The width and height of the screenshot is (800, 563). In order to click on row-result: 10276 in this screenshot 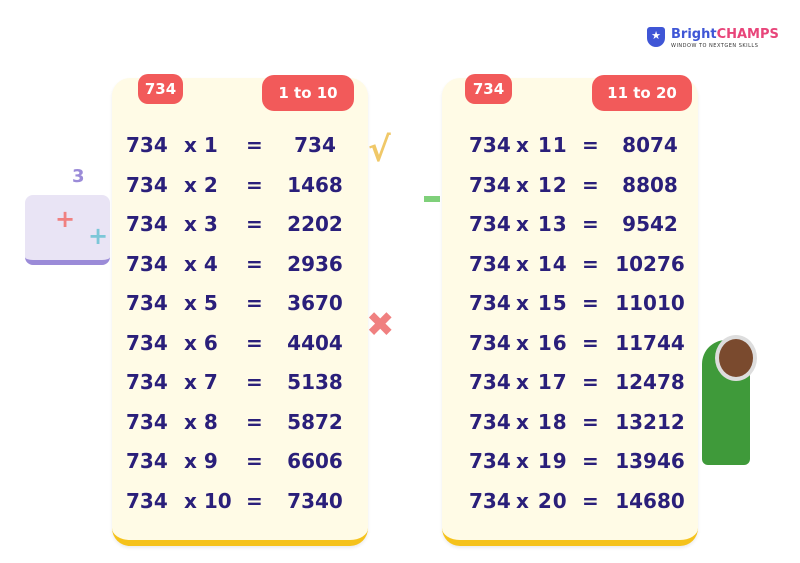, I will do `click(650, 263)`.